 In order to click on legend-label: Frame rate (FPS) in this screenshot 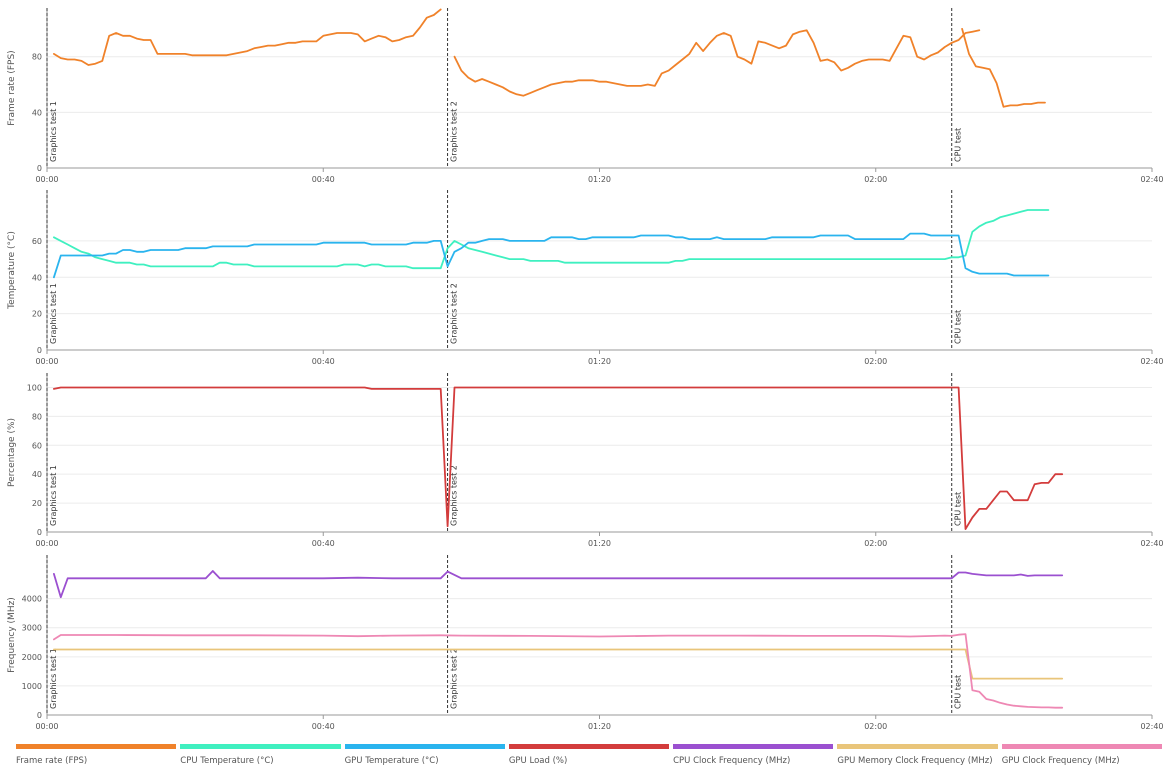, I will do `click(52, 761)`.